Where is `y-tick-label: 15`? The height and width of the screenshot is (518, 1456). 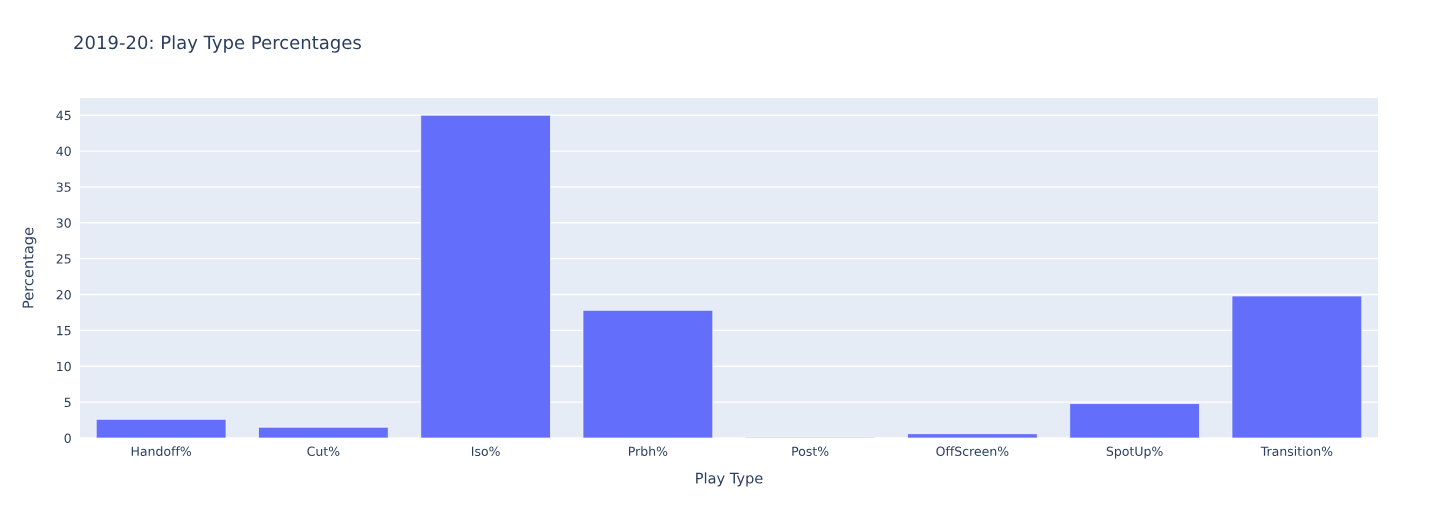
y-tick-label: 15 is located at coordinates (64, 331).